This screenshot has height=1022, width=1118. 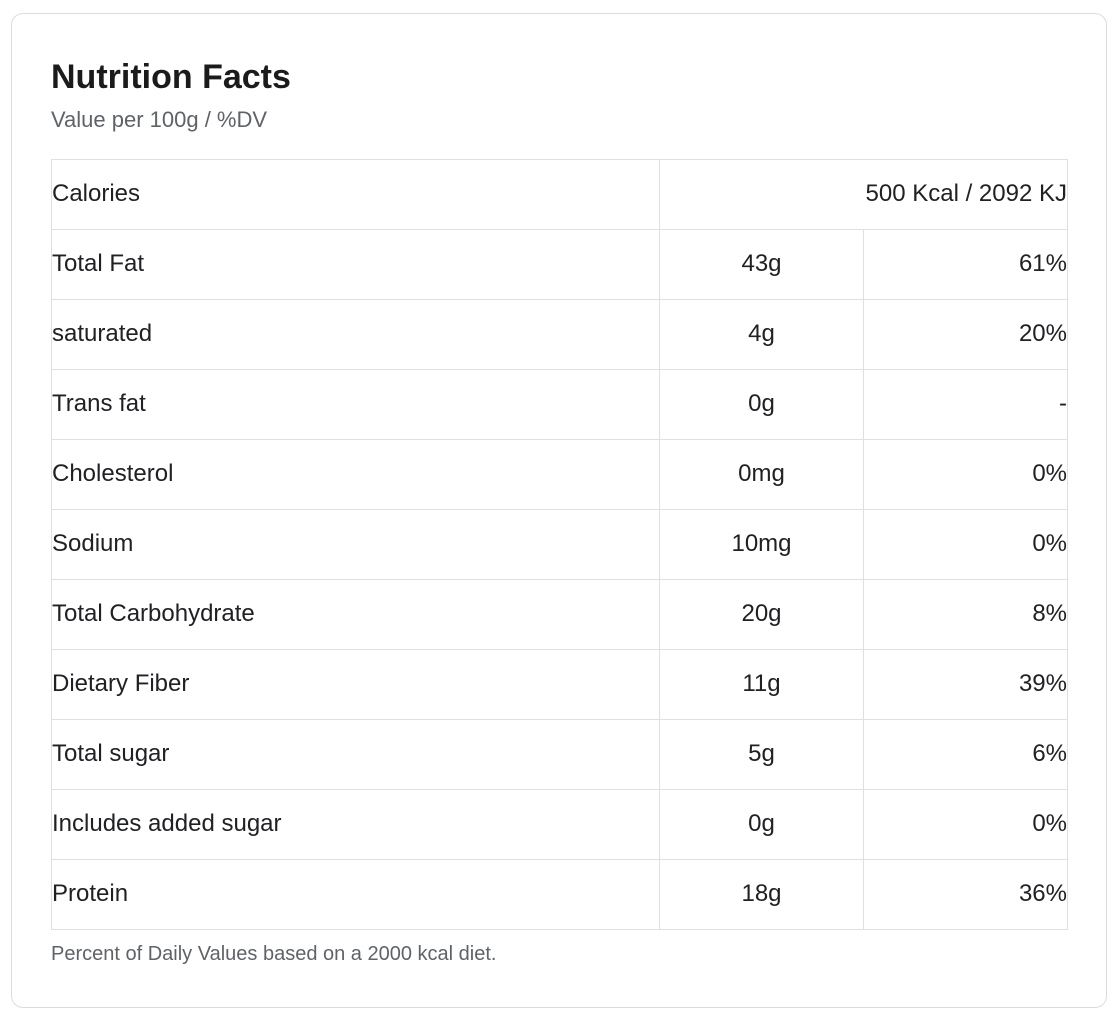 What do you see at coordinates (761, 334) in the screenshot?
I see `nutrient-amount: 4g` at bounding box center [761, 334].